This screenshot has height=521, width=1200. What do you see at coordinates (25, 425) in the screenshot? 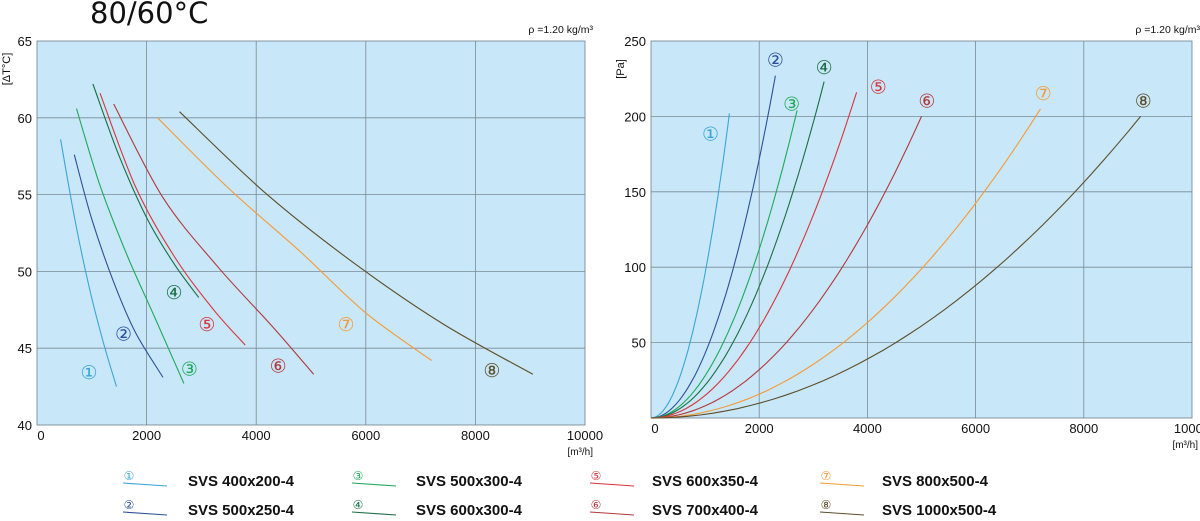
I see `y-tick-label: 40` at bounding box center [25, 425].